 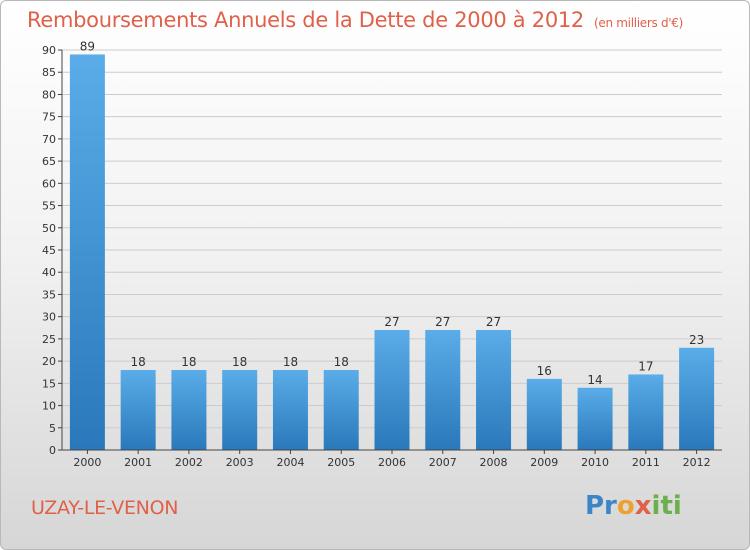 I want to click on proxiti-logo: Proxiti, so click(x=633, y=506).